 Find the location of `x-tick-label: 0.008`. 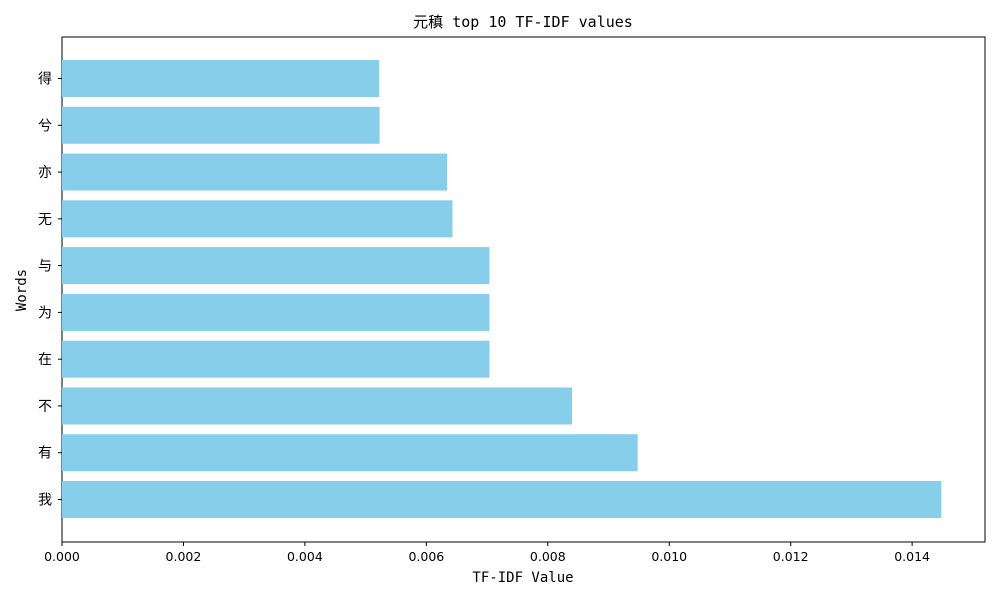

x-tick-label: 0.008 is located at coordinates (548, 556).